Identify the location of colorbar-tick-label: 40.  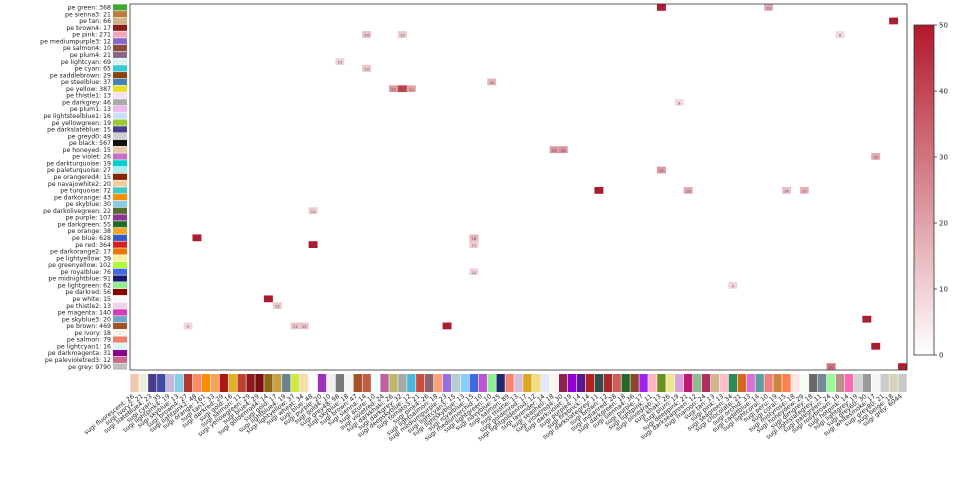
(943, 92).